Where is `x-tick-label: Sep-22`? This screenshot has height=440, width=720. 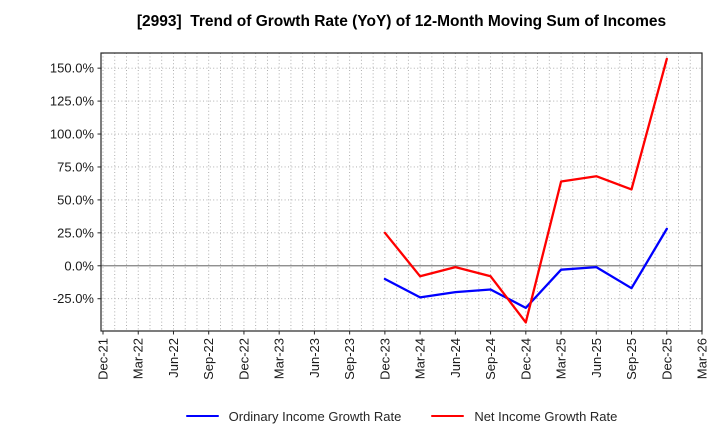
x-tick-label: Sep-22 is located at coordinates (208, 359).